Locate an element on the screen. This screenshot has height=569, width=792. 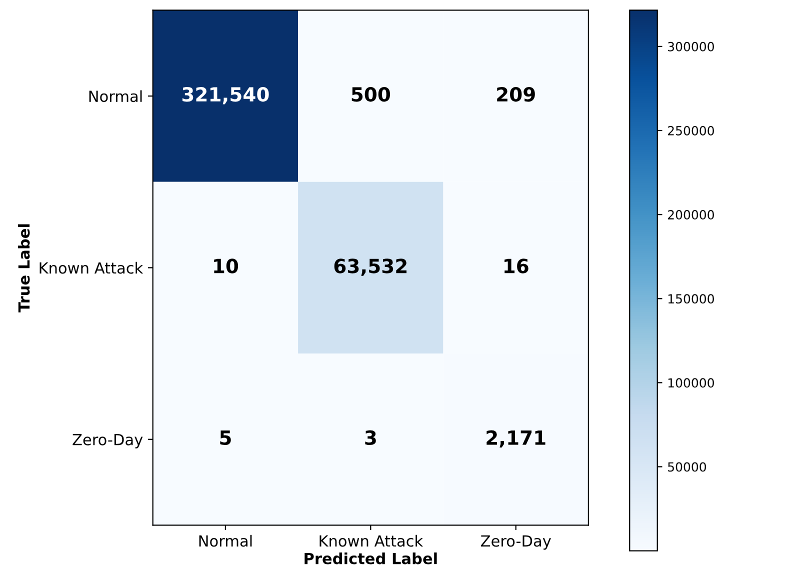
color-bar-label: 300000 is located at coordinates (691, 47).